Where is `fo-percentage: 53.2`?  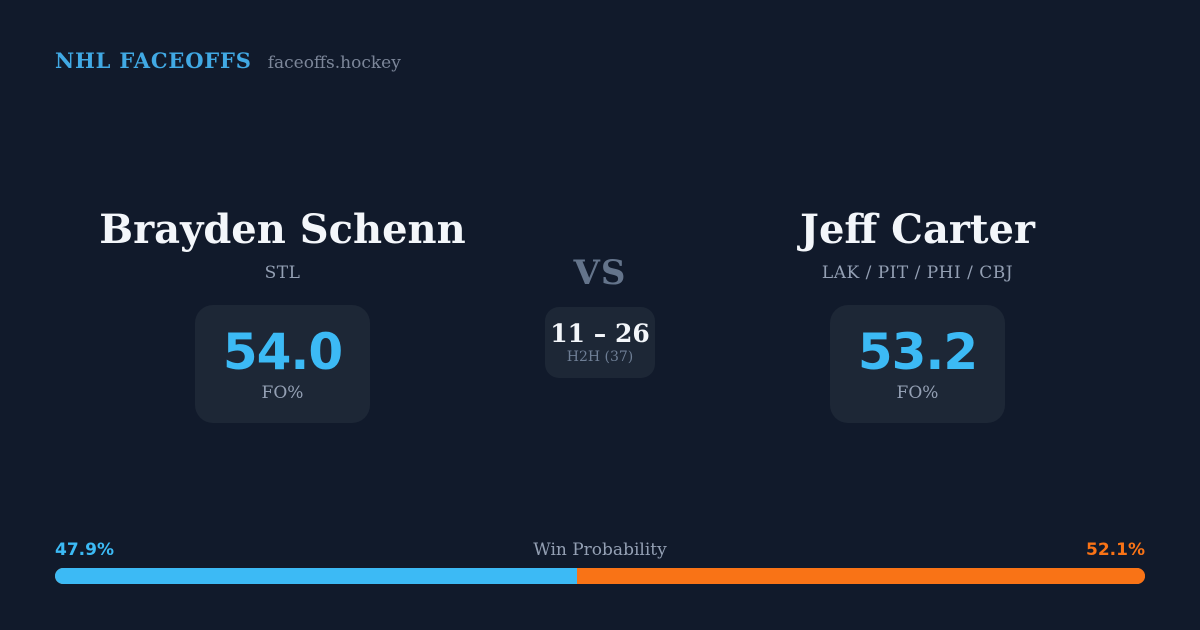
fo-percentage: 53.2 is located at coordinates (917, 352).